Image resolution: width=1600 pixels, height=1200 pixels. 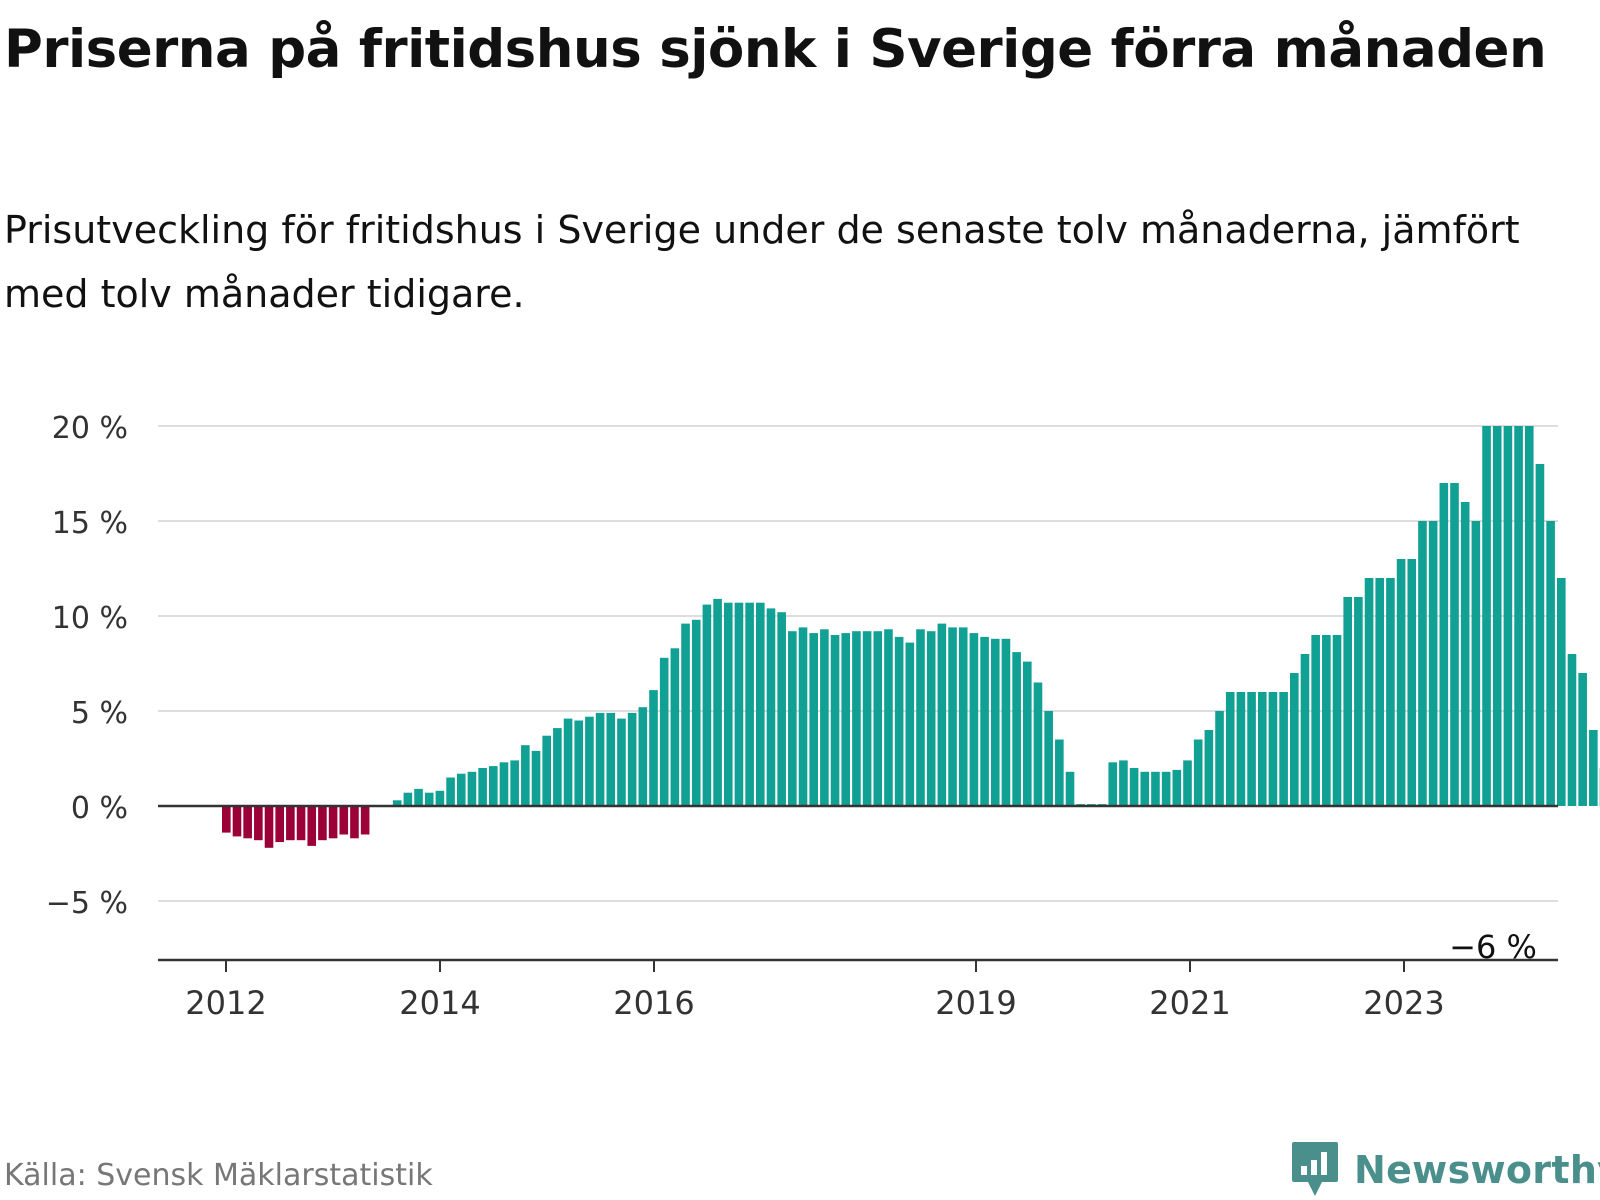 What do you see at coordinates (1477, 1170) in the screenshot?
I see `brand-name: Newsworthy` at bounding box center [1477, 1170].